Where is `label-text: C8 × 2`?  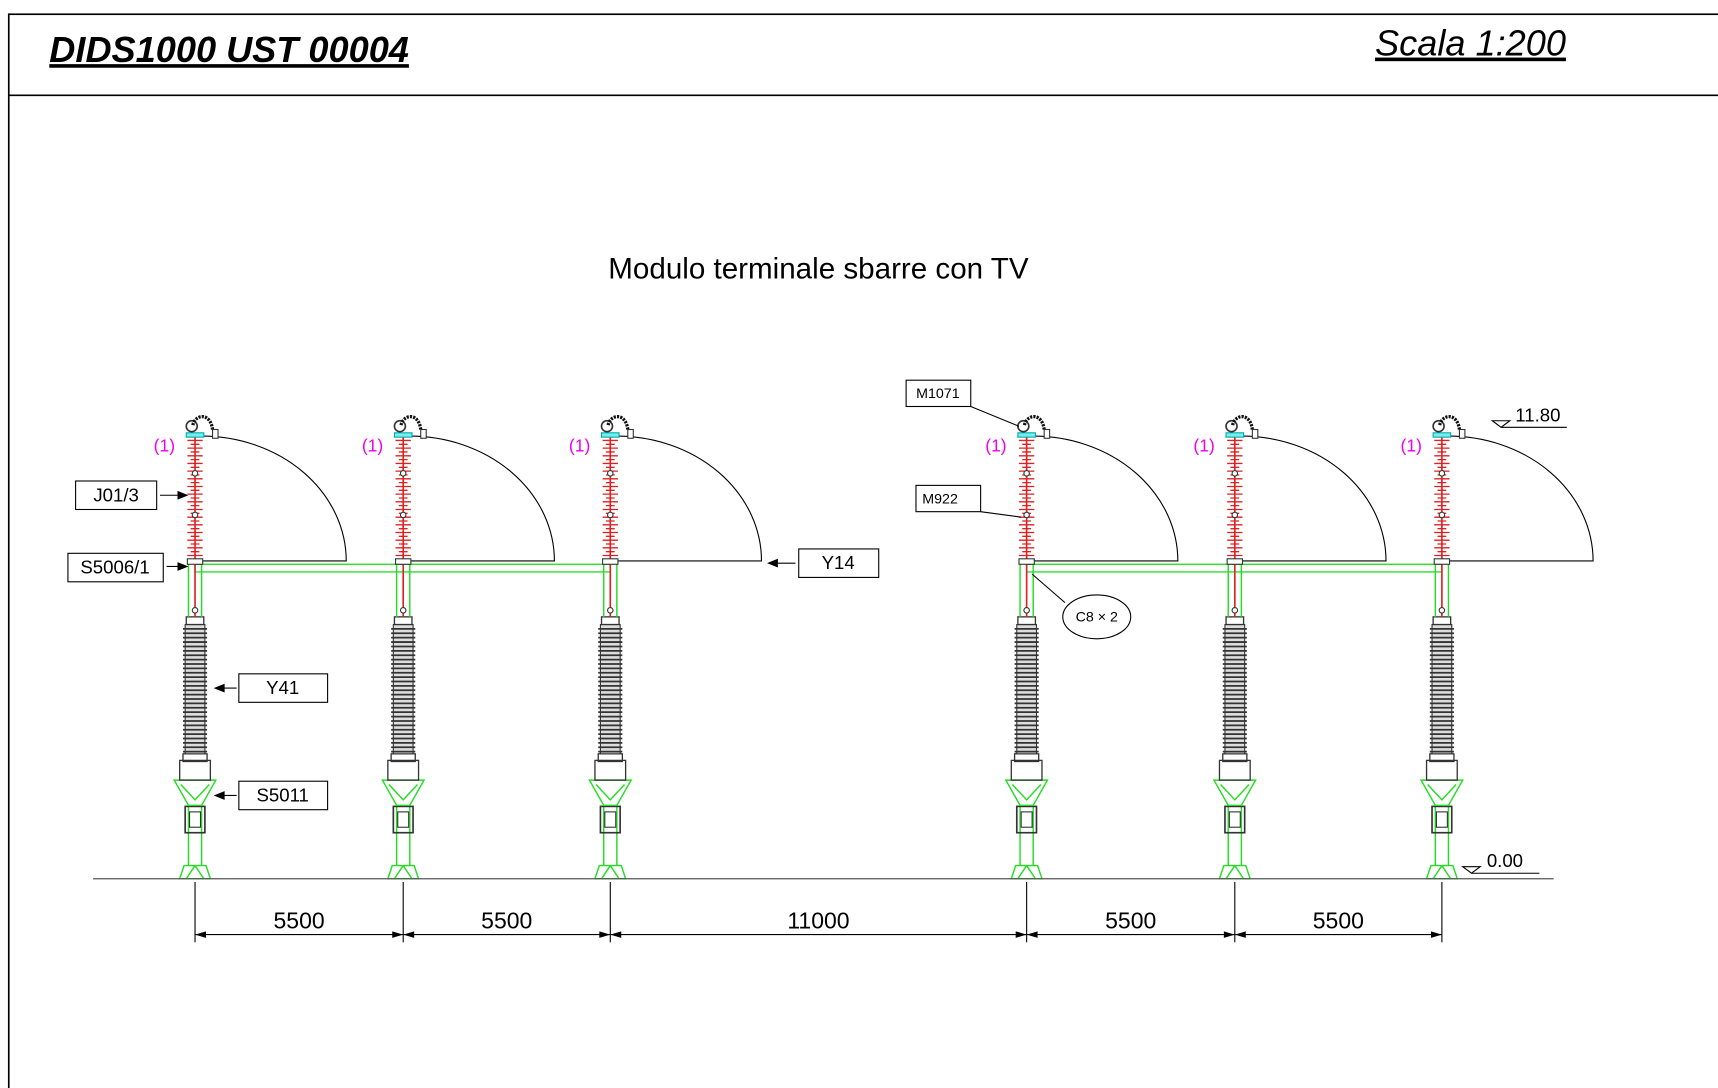
label-text: C8 × 2 is located at coordinates (1097, 618).